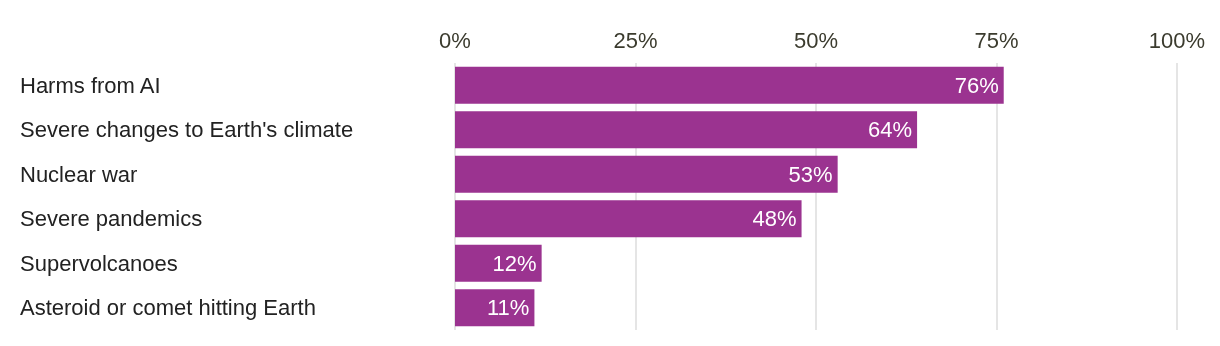 Image resolution: width=1220 pixels, height=346 pixels. I want to click on y-tick-label: Harms from AI, so click(90, 85).